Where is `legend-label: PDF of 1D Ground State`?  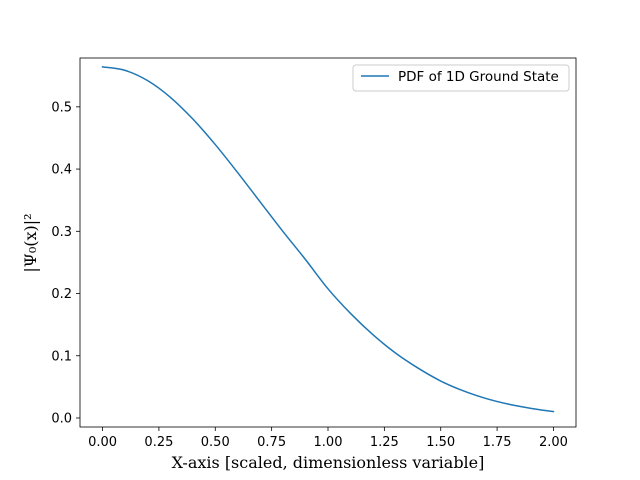 legend-label: PDF of 1D Ground State is located at coordinates (478, 77).